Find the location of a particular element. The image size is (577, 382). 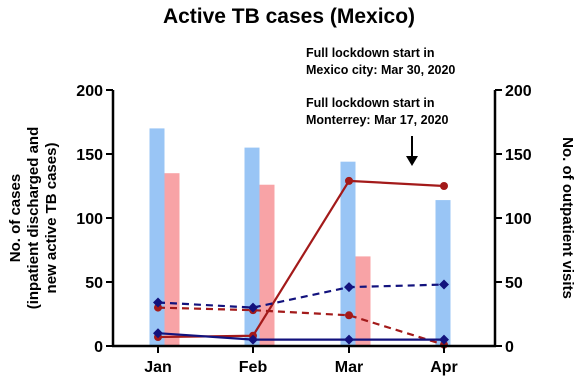

bar-1-jan is located at coordinates (157, 237).